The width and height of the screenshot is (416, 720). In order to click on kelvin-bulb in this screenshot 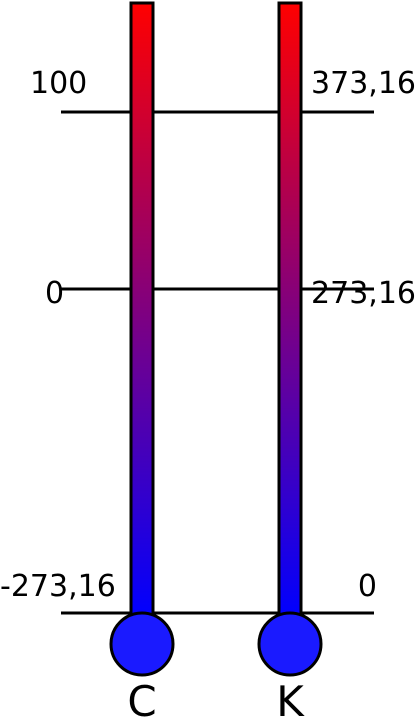, I will do `click(290, 644)`.